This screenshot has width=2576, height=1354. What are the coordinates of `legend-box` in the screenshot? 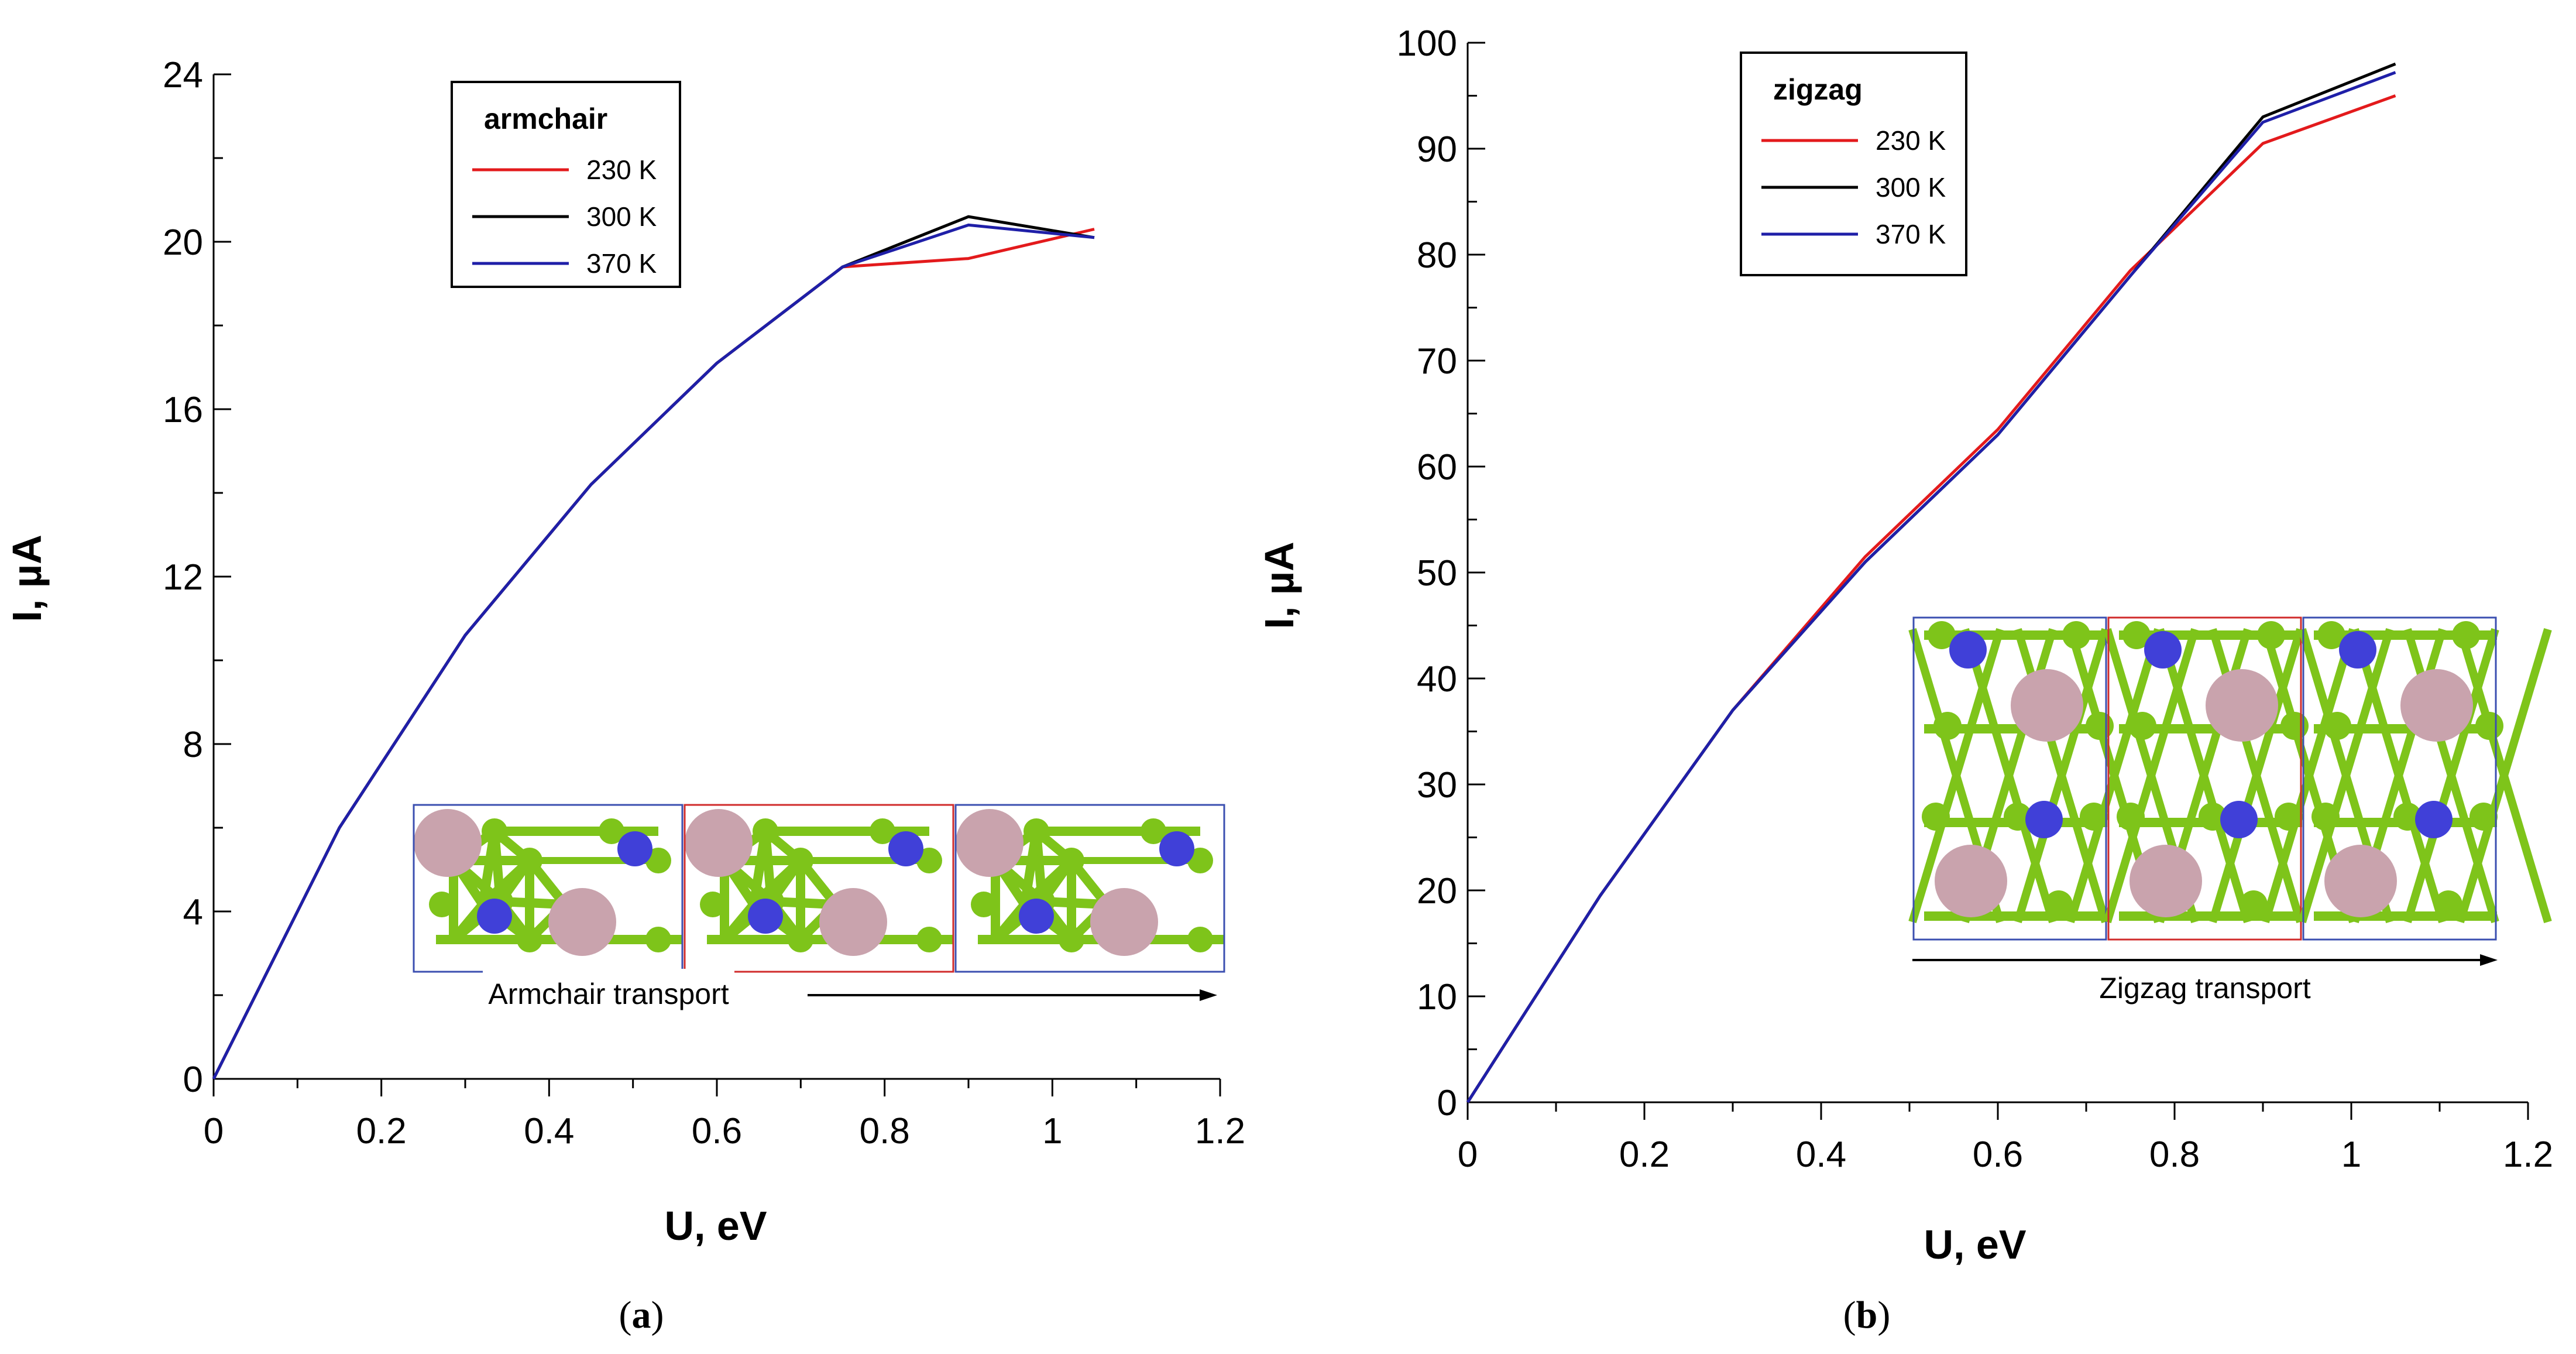 It's located at (566, 184).